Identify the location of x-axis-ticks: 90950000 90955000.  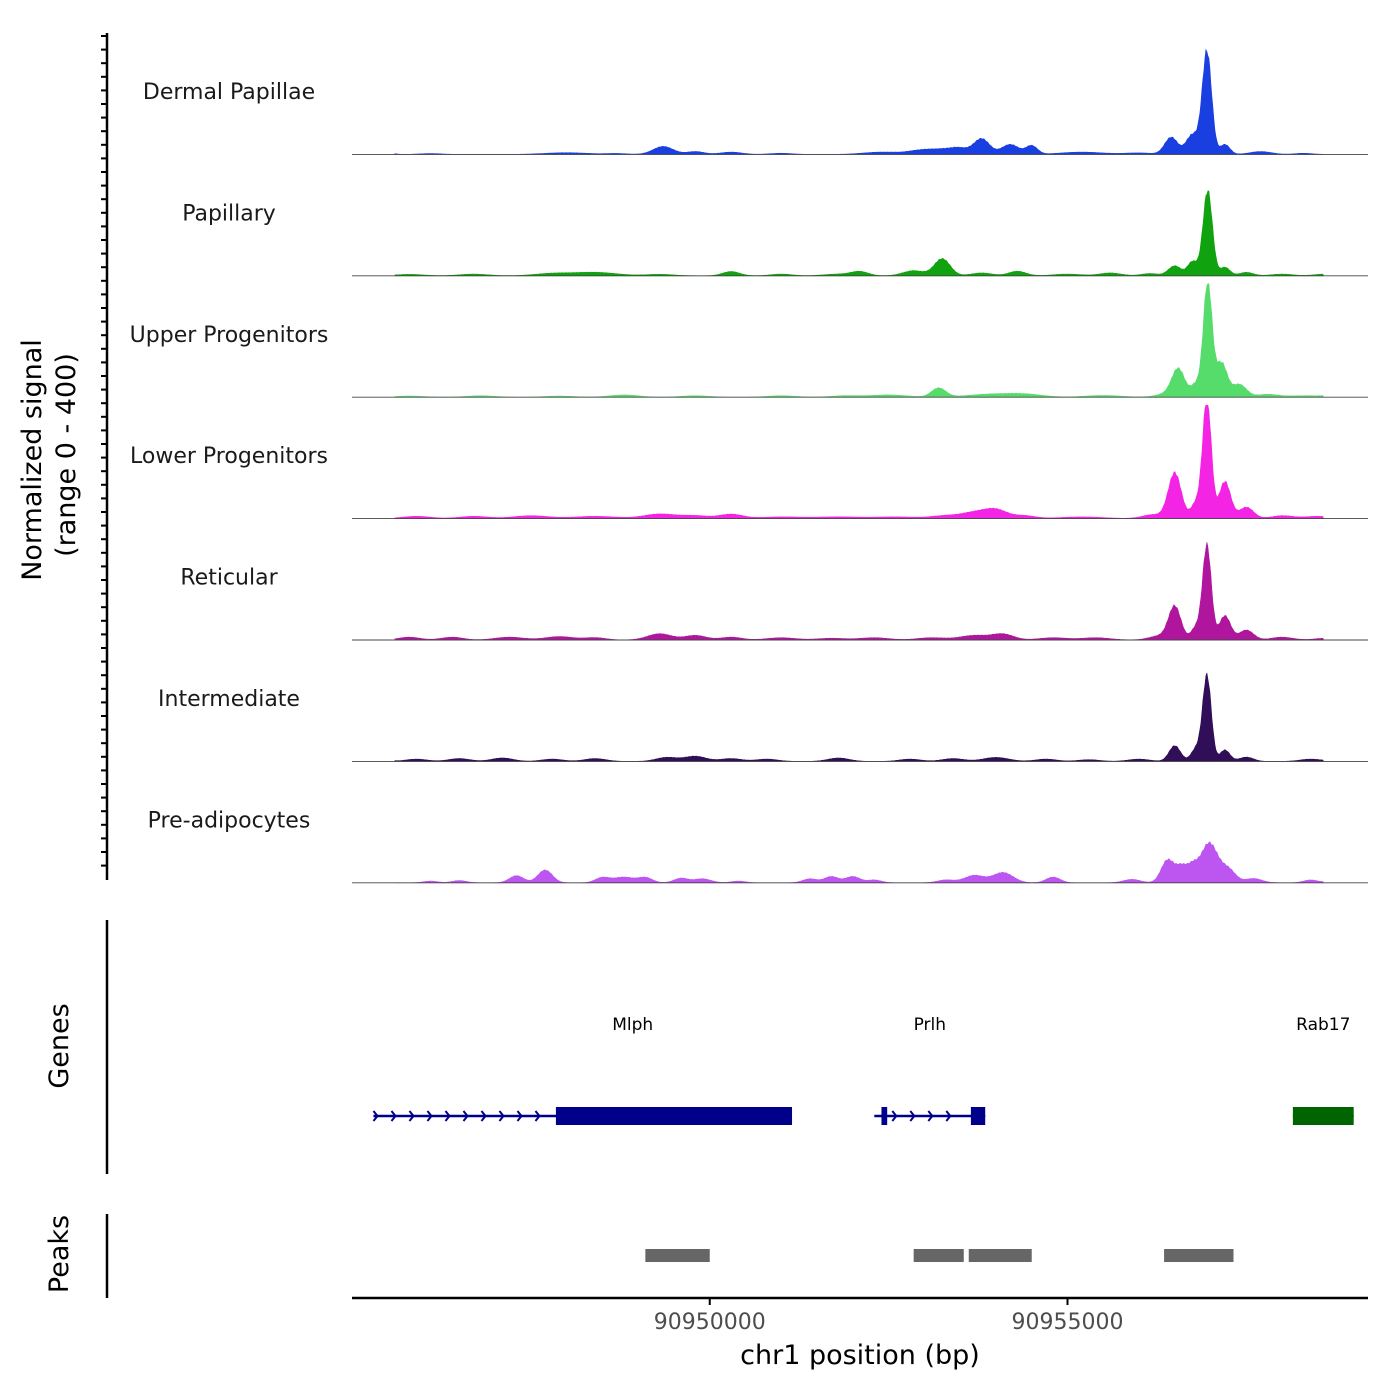
(889, 1316).